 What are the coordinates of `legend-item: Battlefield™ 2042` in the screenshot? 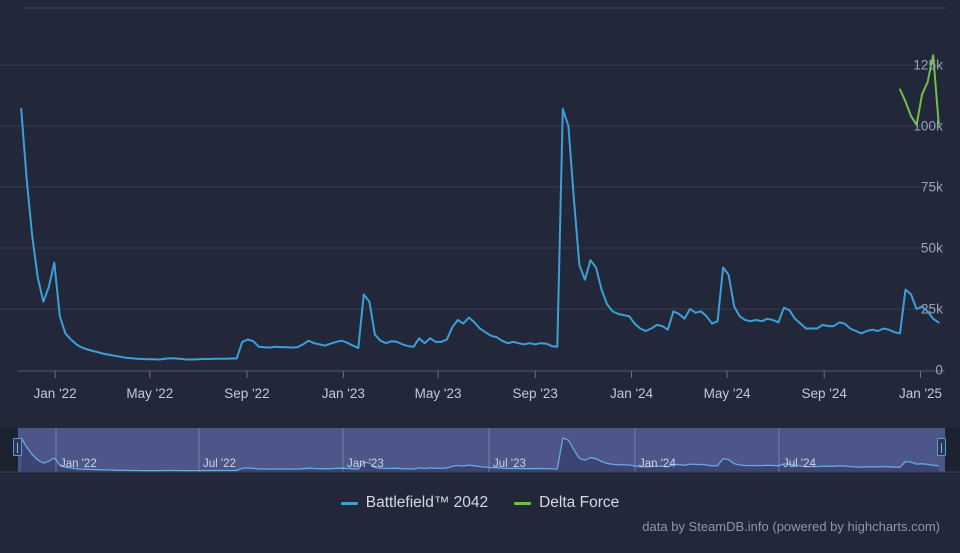 It's located at (414, 503).